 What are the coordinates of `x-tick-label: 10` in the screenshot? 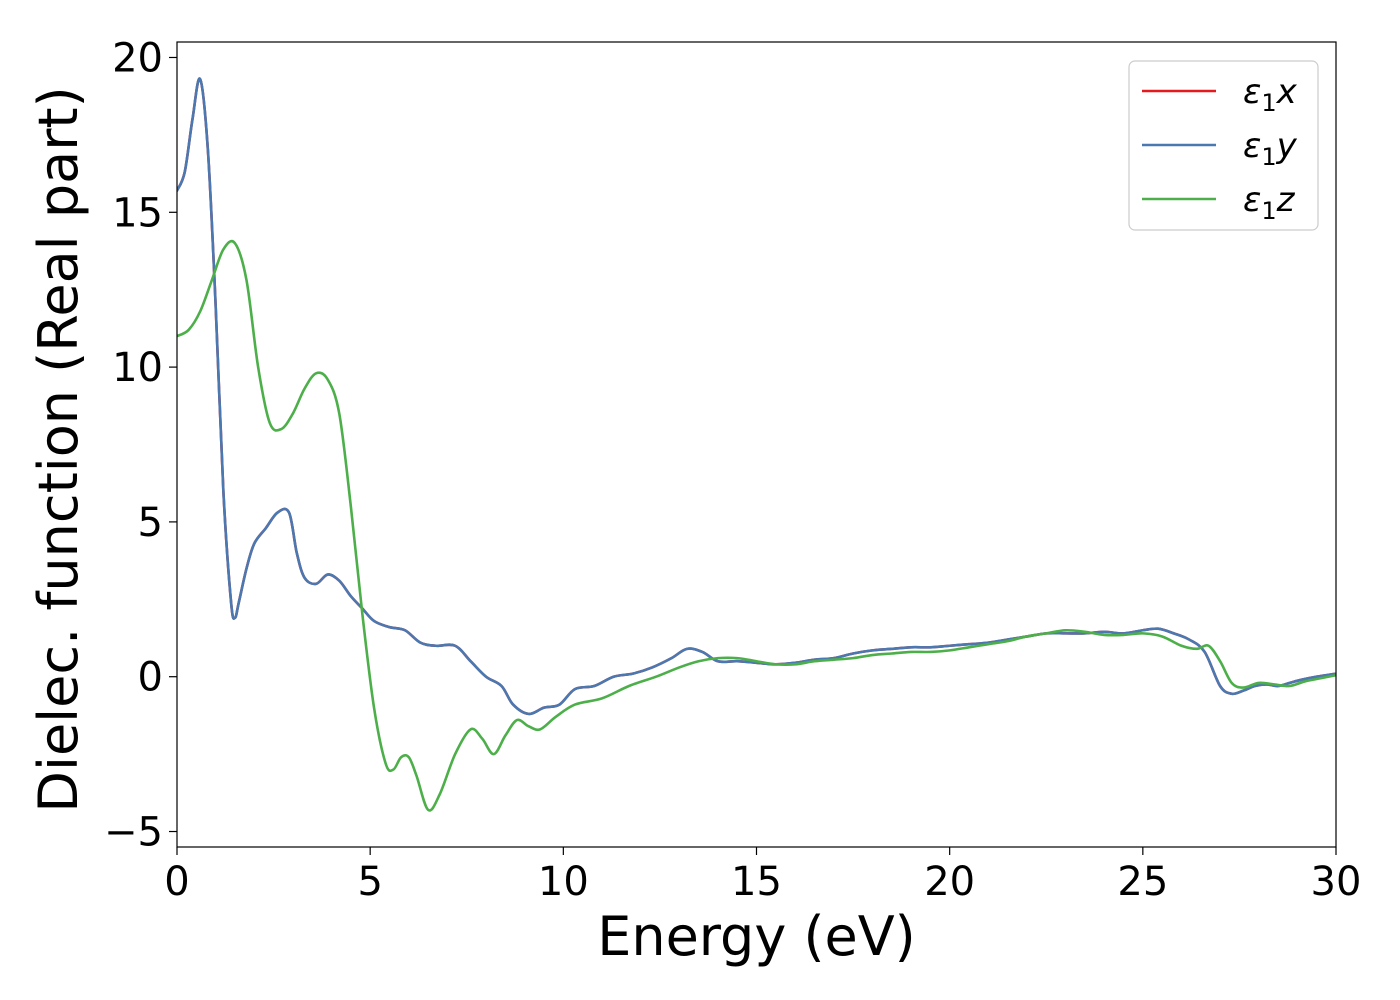 It's located at (563, 882).